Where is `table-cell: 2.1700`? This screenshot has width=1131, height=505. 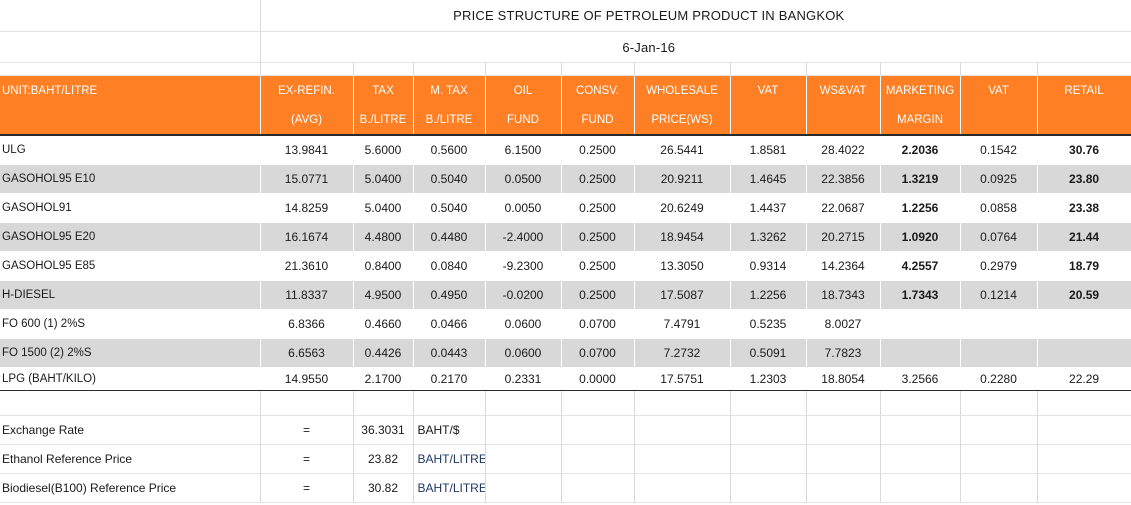
table-cell: 2.1700 is located at coordinates (383, 379).